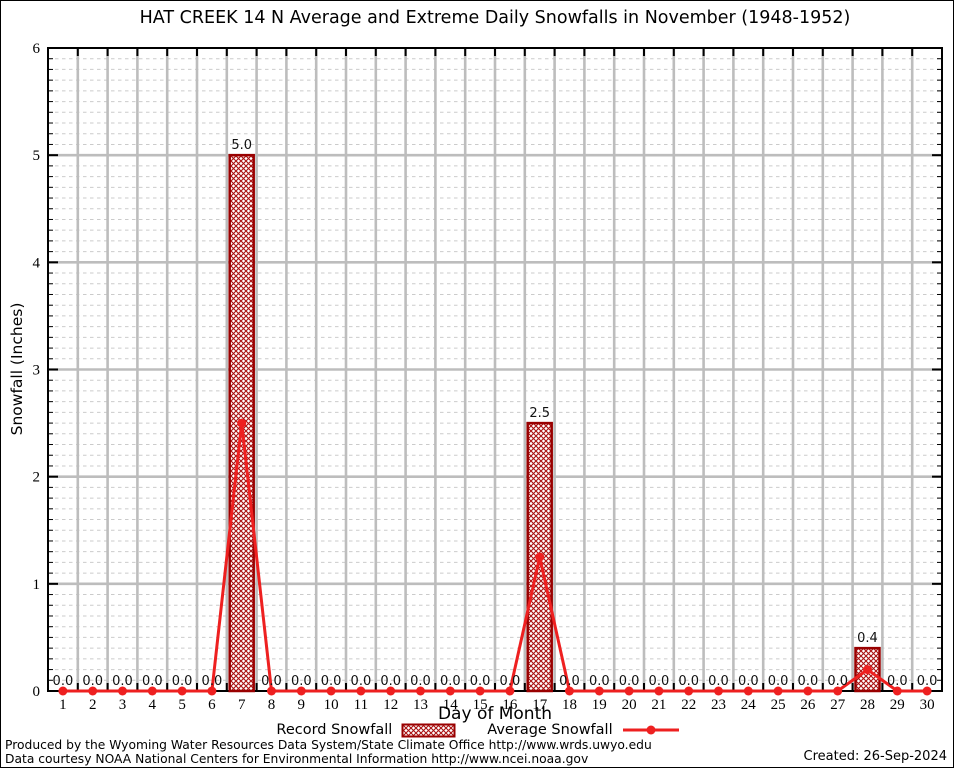  I want to click on svg-text: 10, so click(331, 705).